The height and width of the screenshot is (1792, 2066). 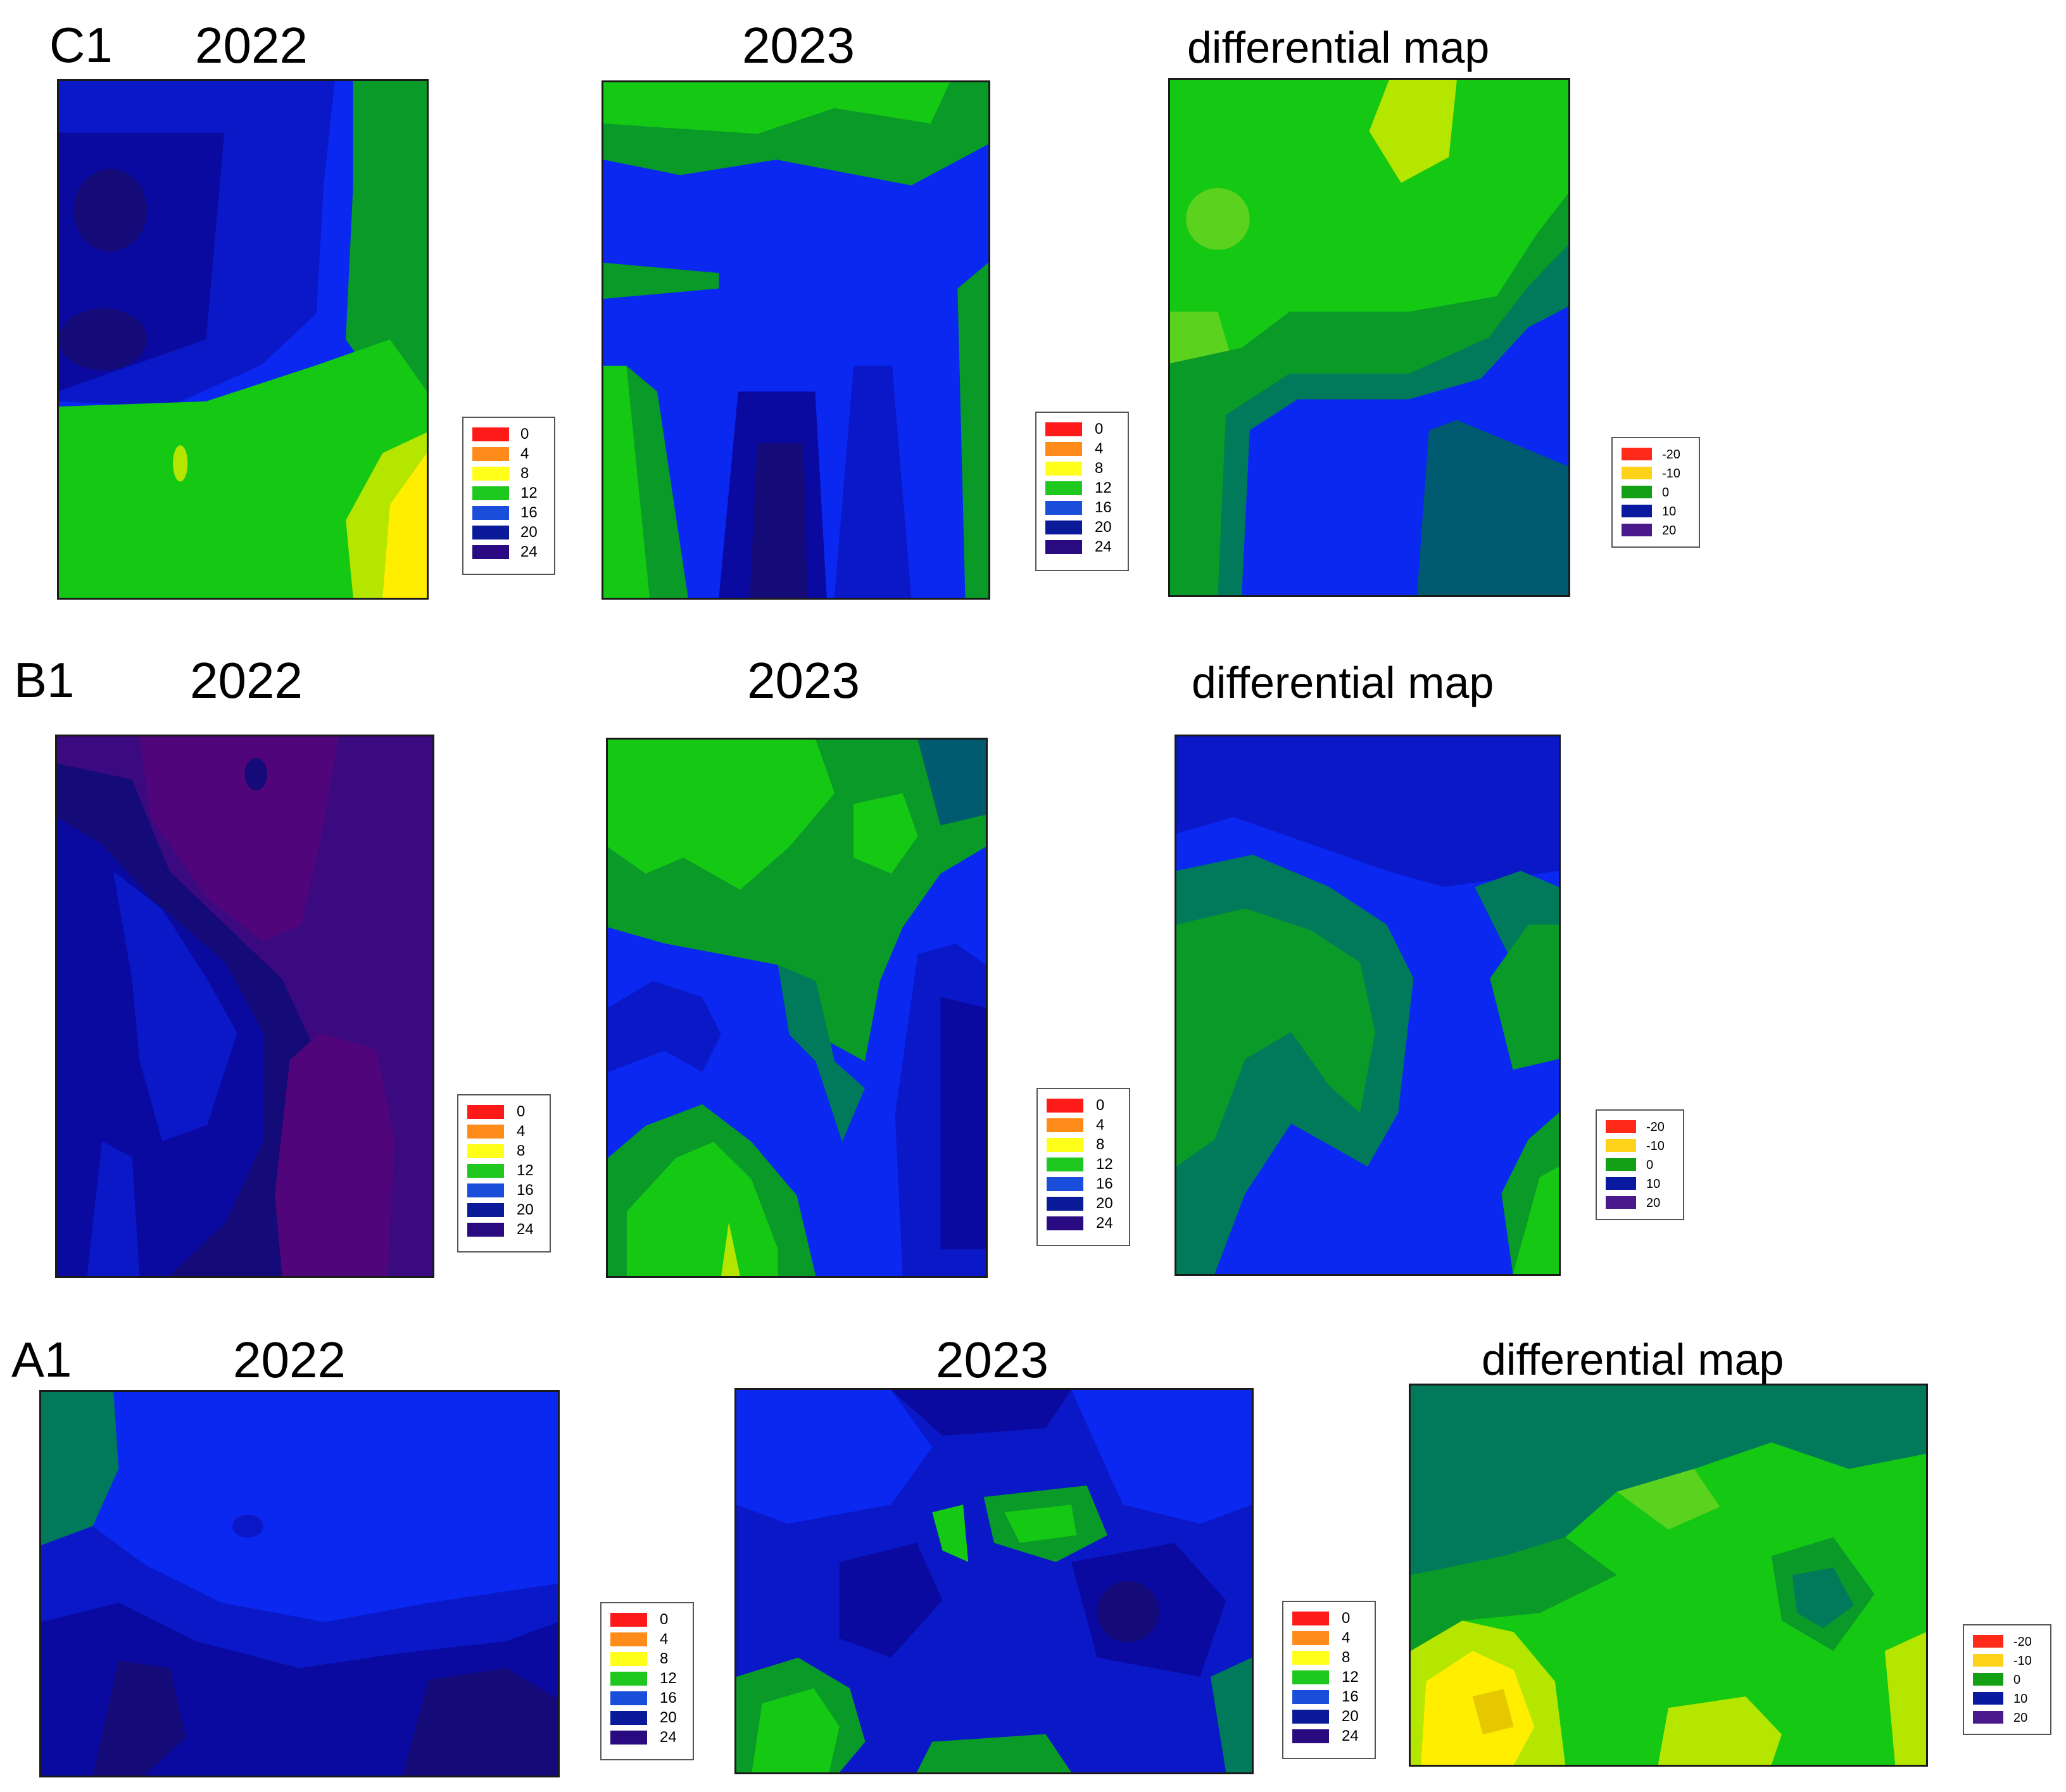 I want to click on legend-label: -20, so click(x=2023, y=1642).